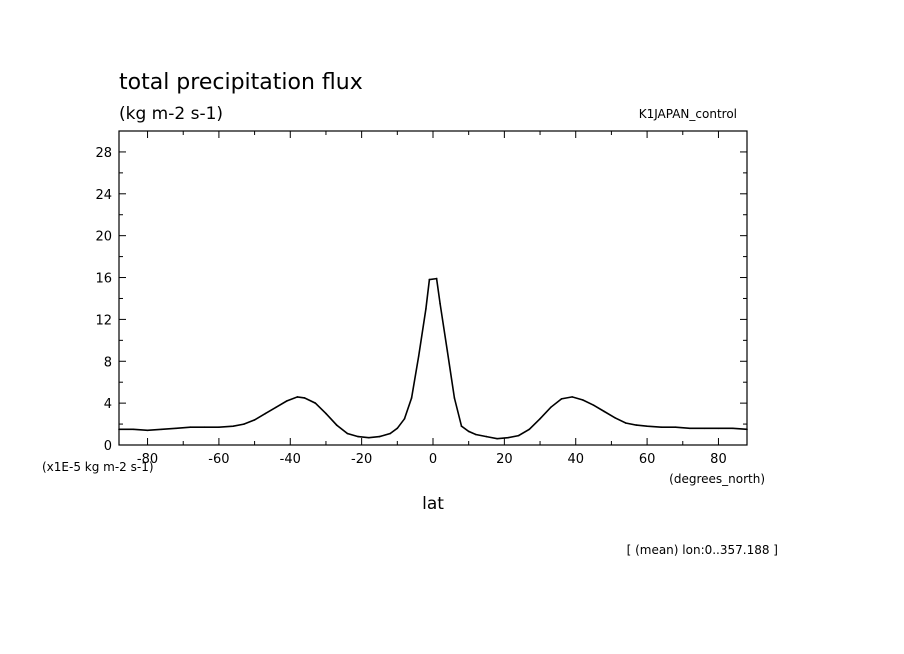 This screenshot has height=654, width=904. What do you see at coordinates (103, 279) in the screenshot?
I see `y-tick-label: 16` at bounding box center [103, 279].